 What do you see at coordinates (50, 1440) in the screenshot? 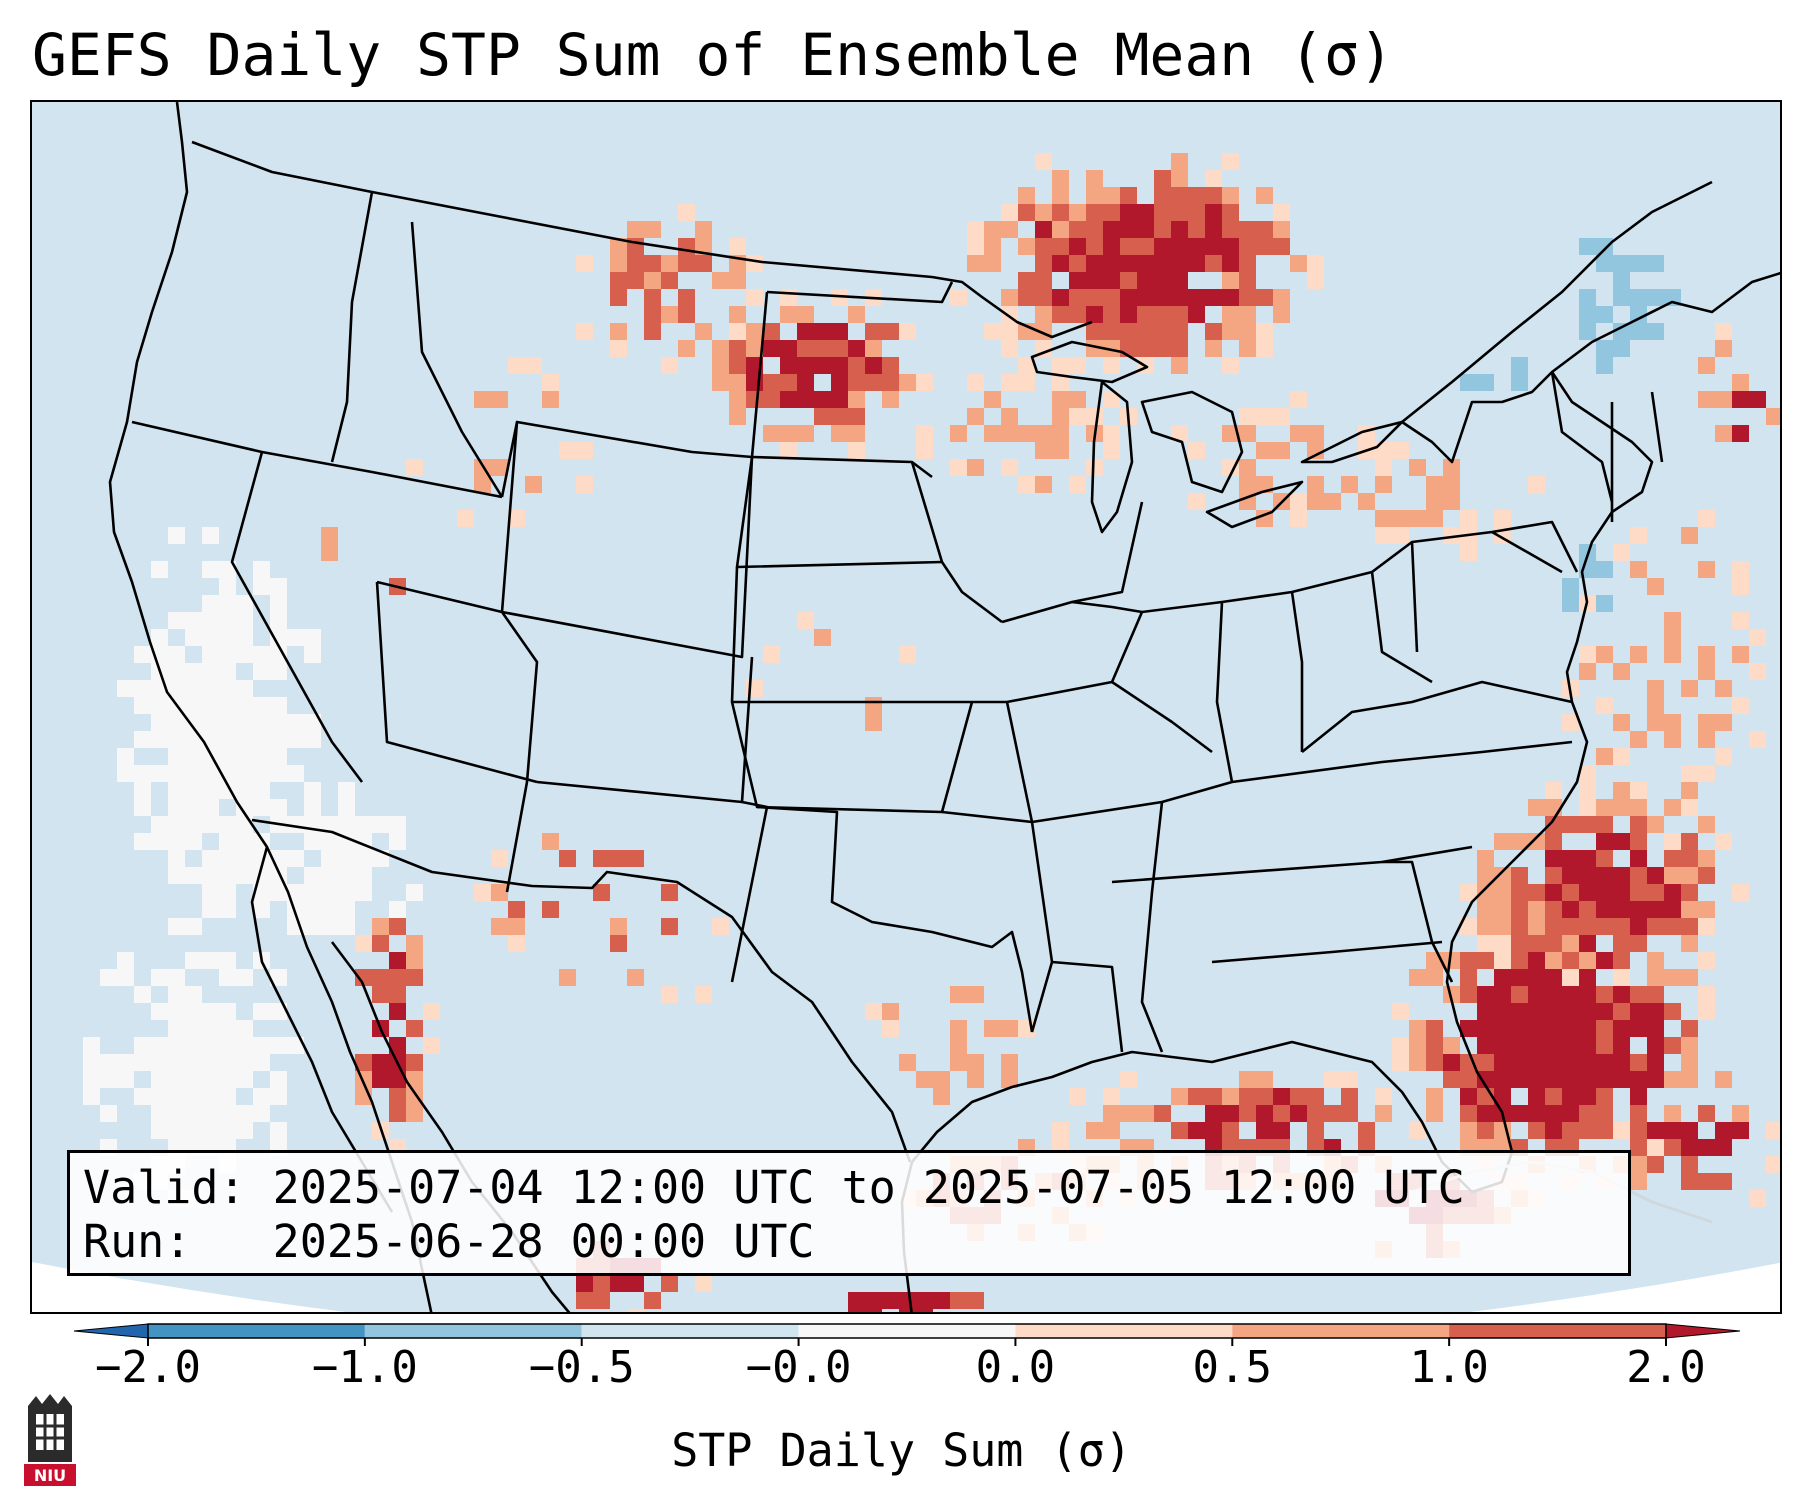
I see `niu-logo-icon: NIU` at bounding box center [50, 1440].